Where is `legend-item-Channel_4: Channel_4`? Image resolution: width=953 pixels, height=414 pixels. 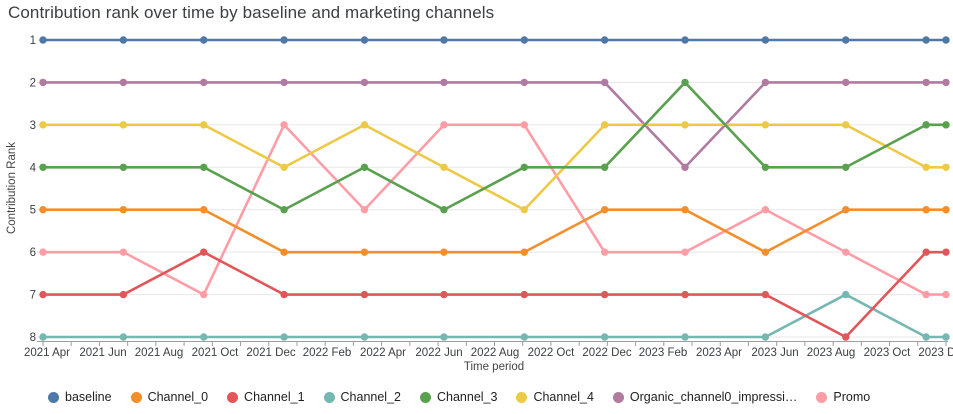
legend-item-Channel_4: Channel_4 is located at coordinates (555, 397).